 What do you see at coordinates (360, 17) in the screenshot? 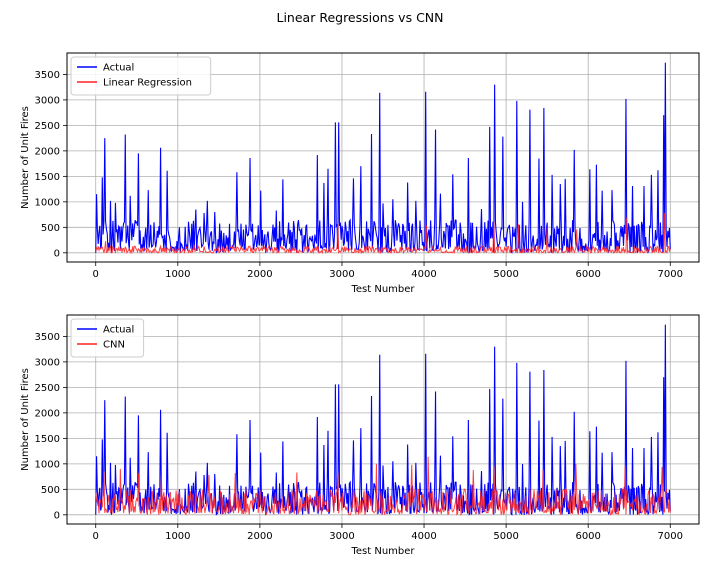
I see `figure-title: Linear Regressions vs CNN` at bounding box center [360, 17].